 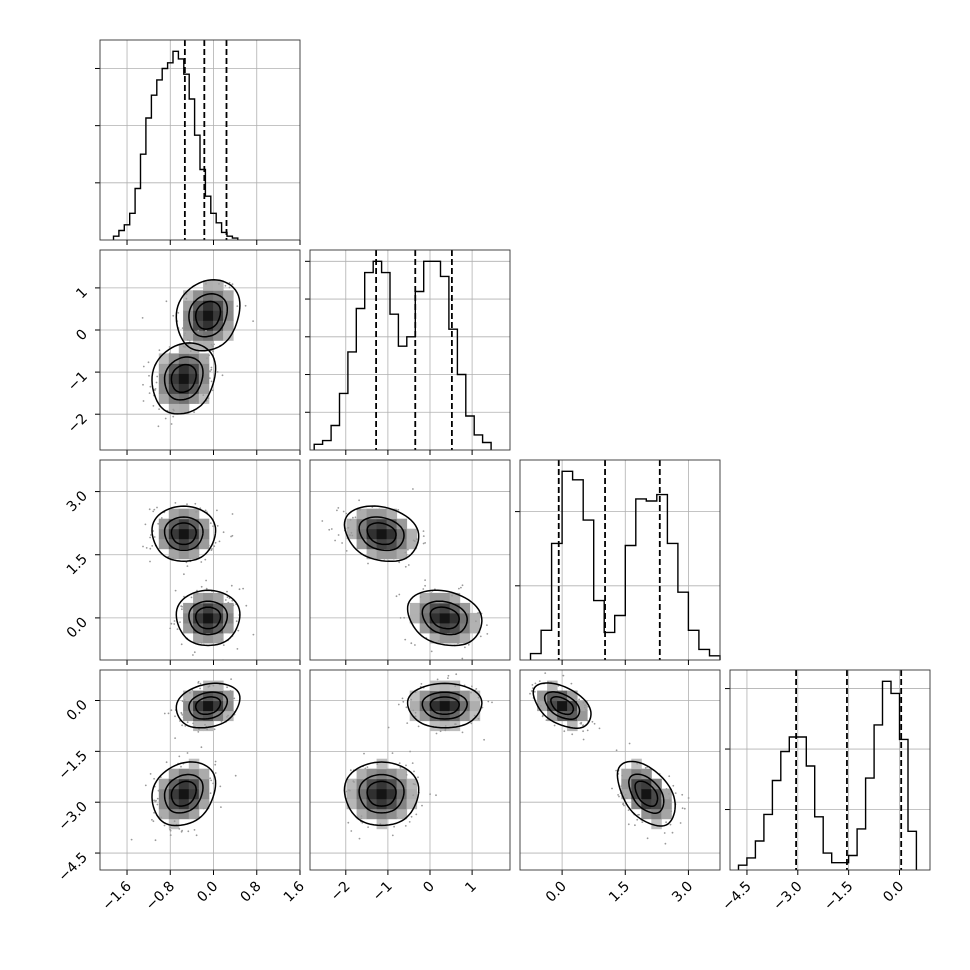 I want to click on hist-1-frame, so click(x=410, y=350).